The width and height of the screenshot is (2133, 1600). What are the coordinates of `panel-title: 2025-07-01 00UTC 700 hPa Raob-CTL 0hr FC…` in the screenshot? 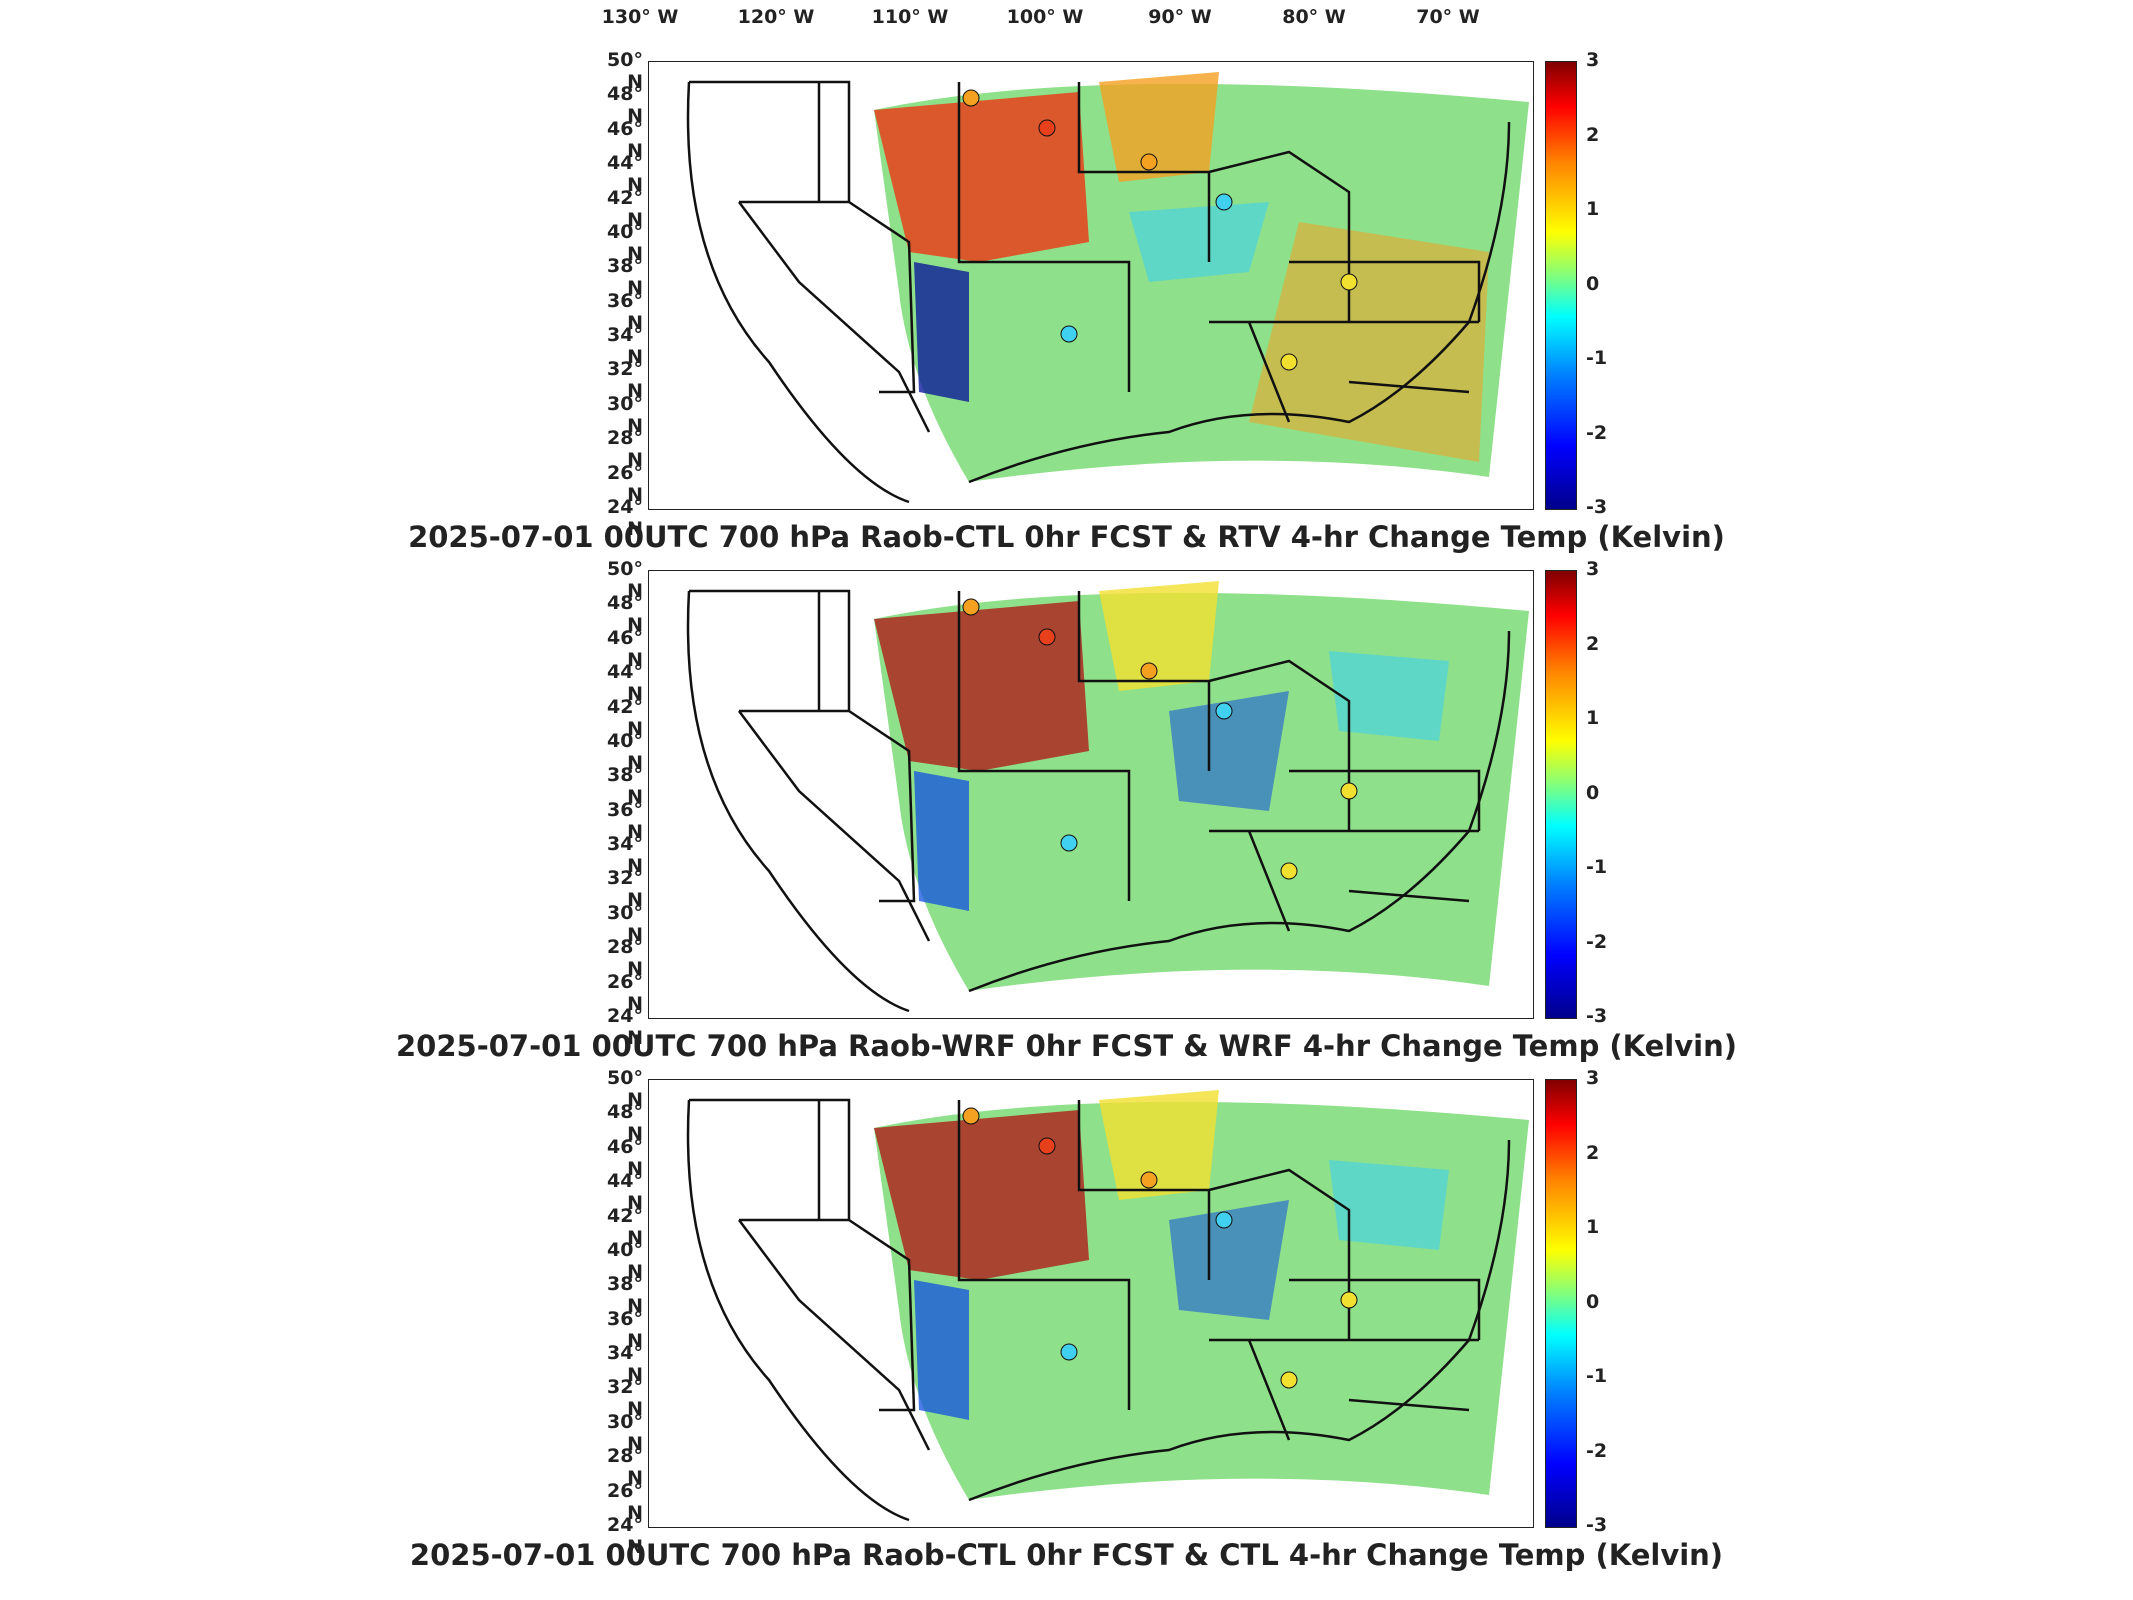 It's located at (1066, 1555).